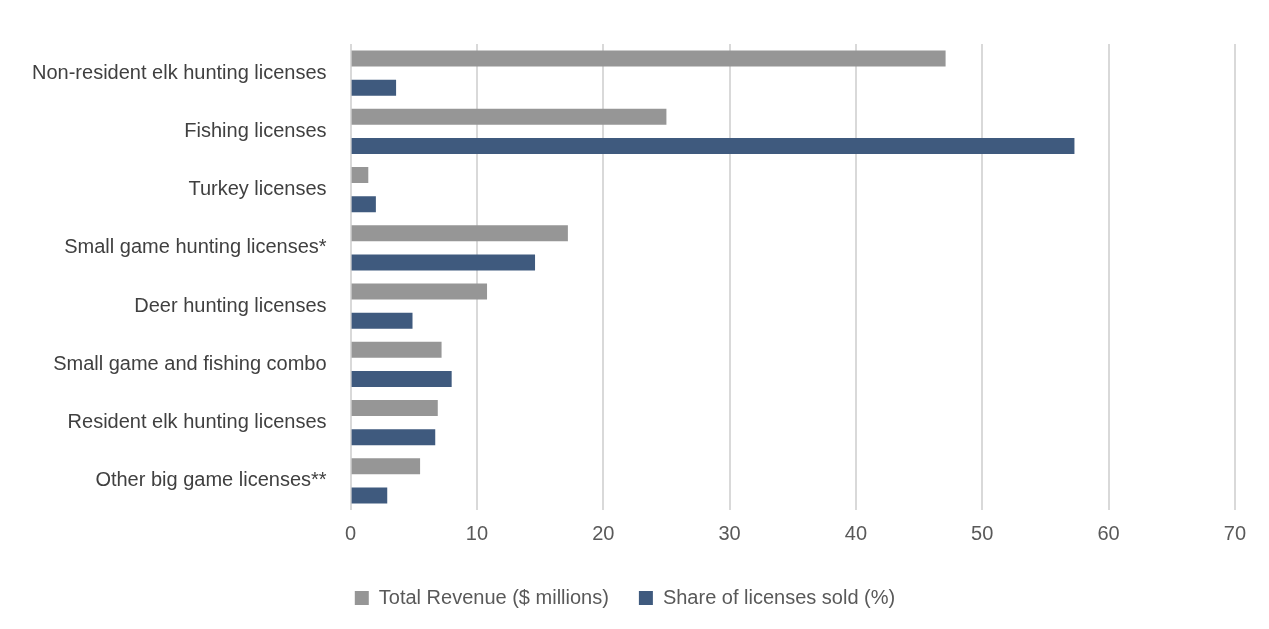  I want to click on y-tick-label: Resident elk hunting licenses, so click(197, 421).